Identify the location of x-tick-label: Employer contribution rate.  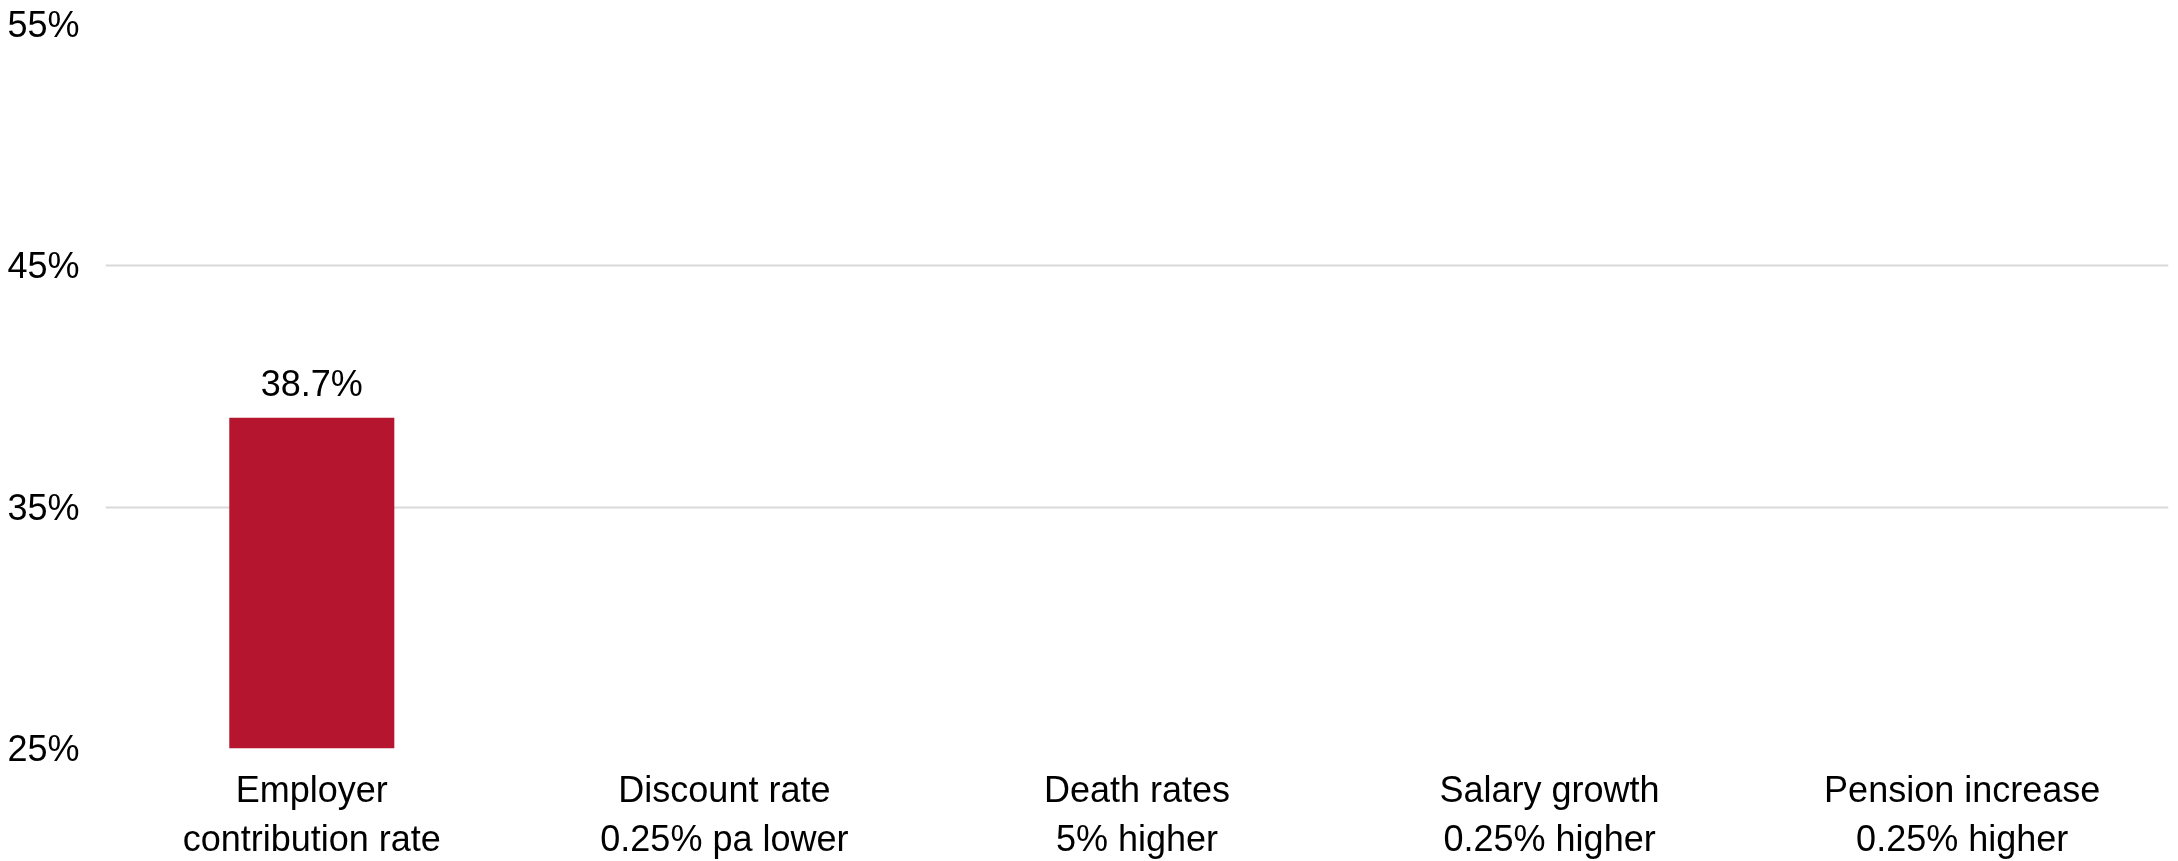
(311, 813).